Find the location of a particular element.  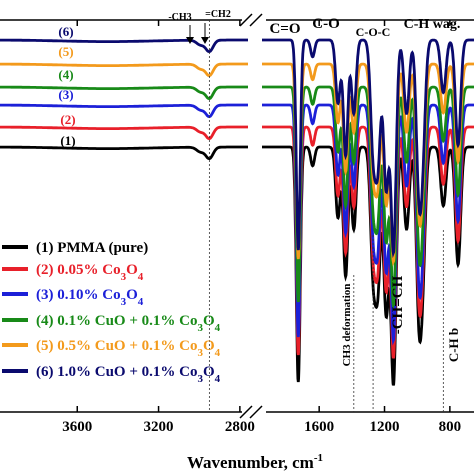

arrowhead-ch2 is located at coordinates (205, 40).